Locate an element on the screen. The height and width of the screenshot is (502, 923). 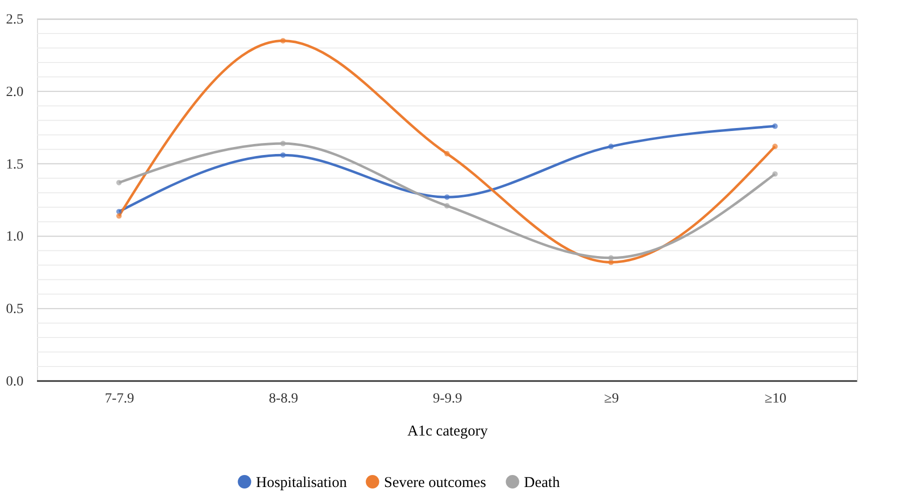
y-tick-label: 0.5 is located at coordinates (15, 310).